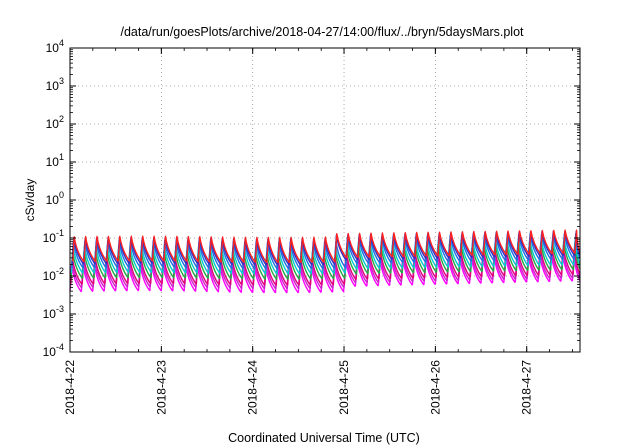 The height and width of the screenshot is (448, 640). I want to click on y-tick-label: 10⁰, so click(55, 198).